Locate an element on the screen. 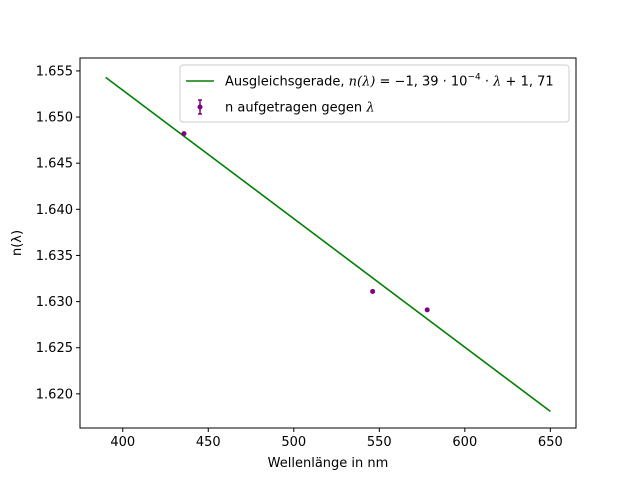 This screenshot has height=480, width=640. legend-points-label: n aufgetragen gegen λ is located at coordinates (300, 108).